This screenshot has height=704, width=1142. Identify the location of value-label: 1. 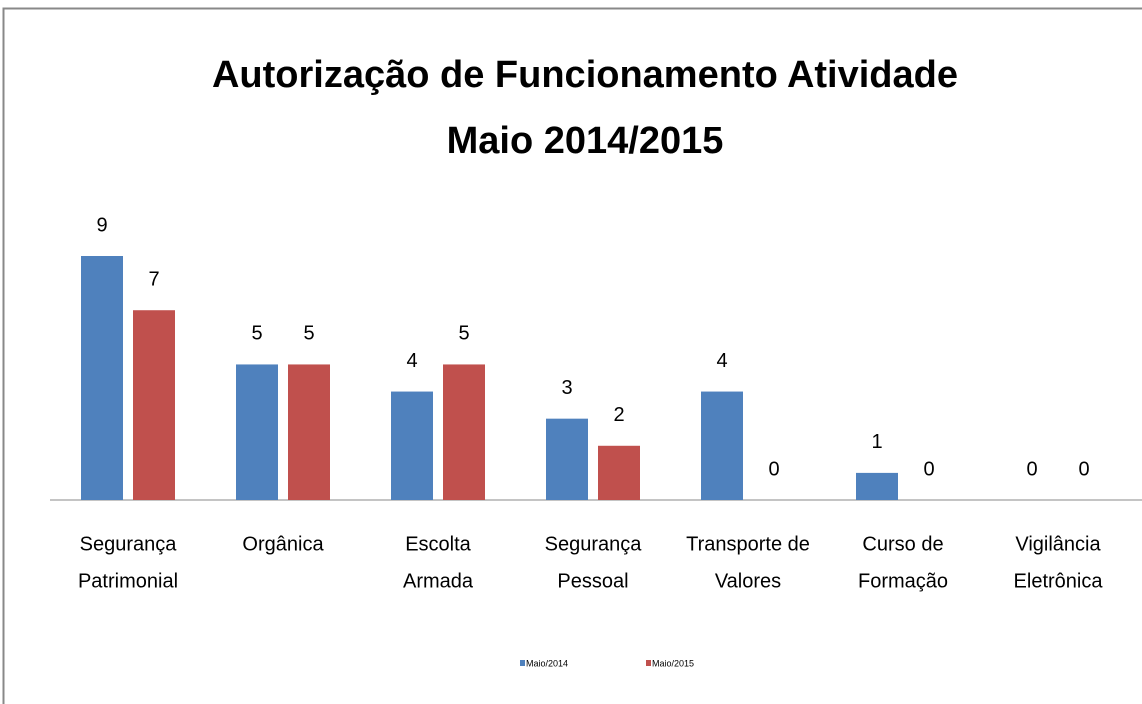
(876, 442).